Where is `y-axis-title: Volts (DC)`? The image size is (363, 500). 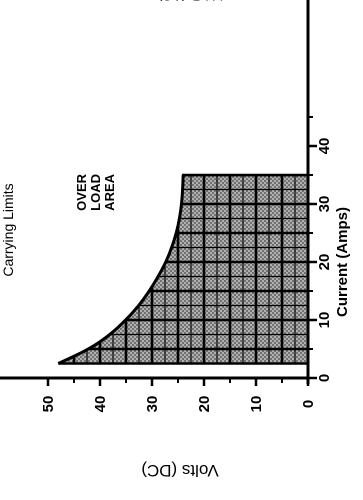
y-axis-title: Volts (DC) is located at coordinates (179, 470).